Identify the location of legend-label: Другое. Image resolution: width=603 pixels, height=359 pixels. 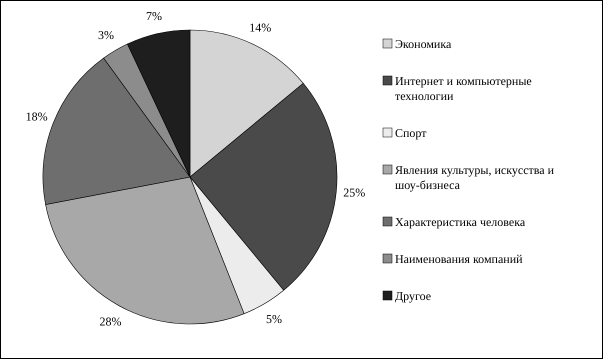
(413, 296).